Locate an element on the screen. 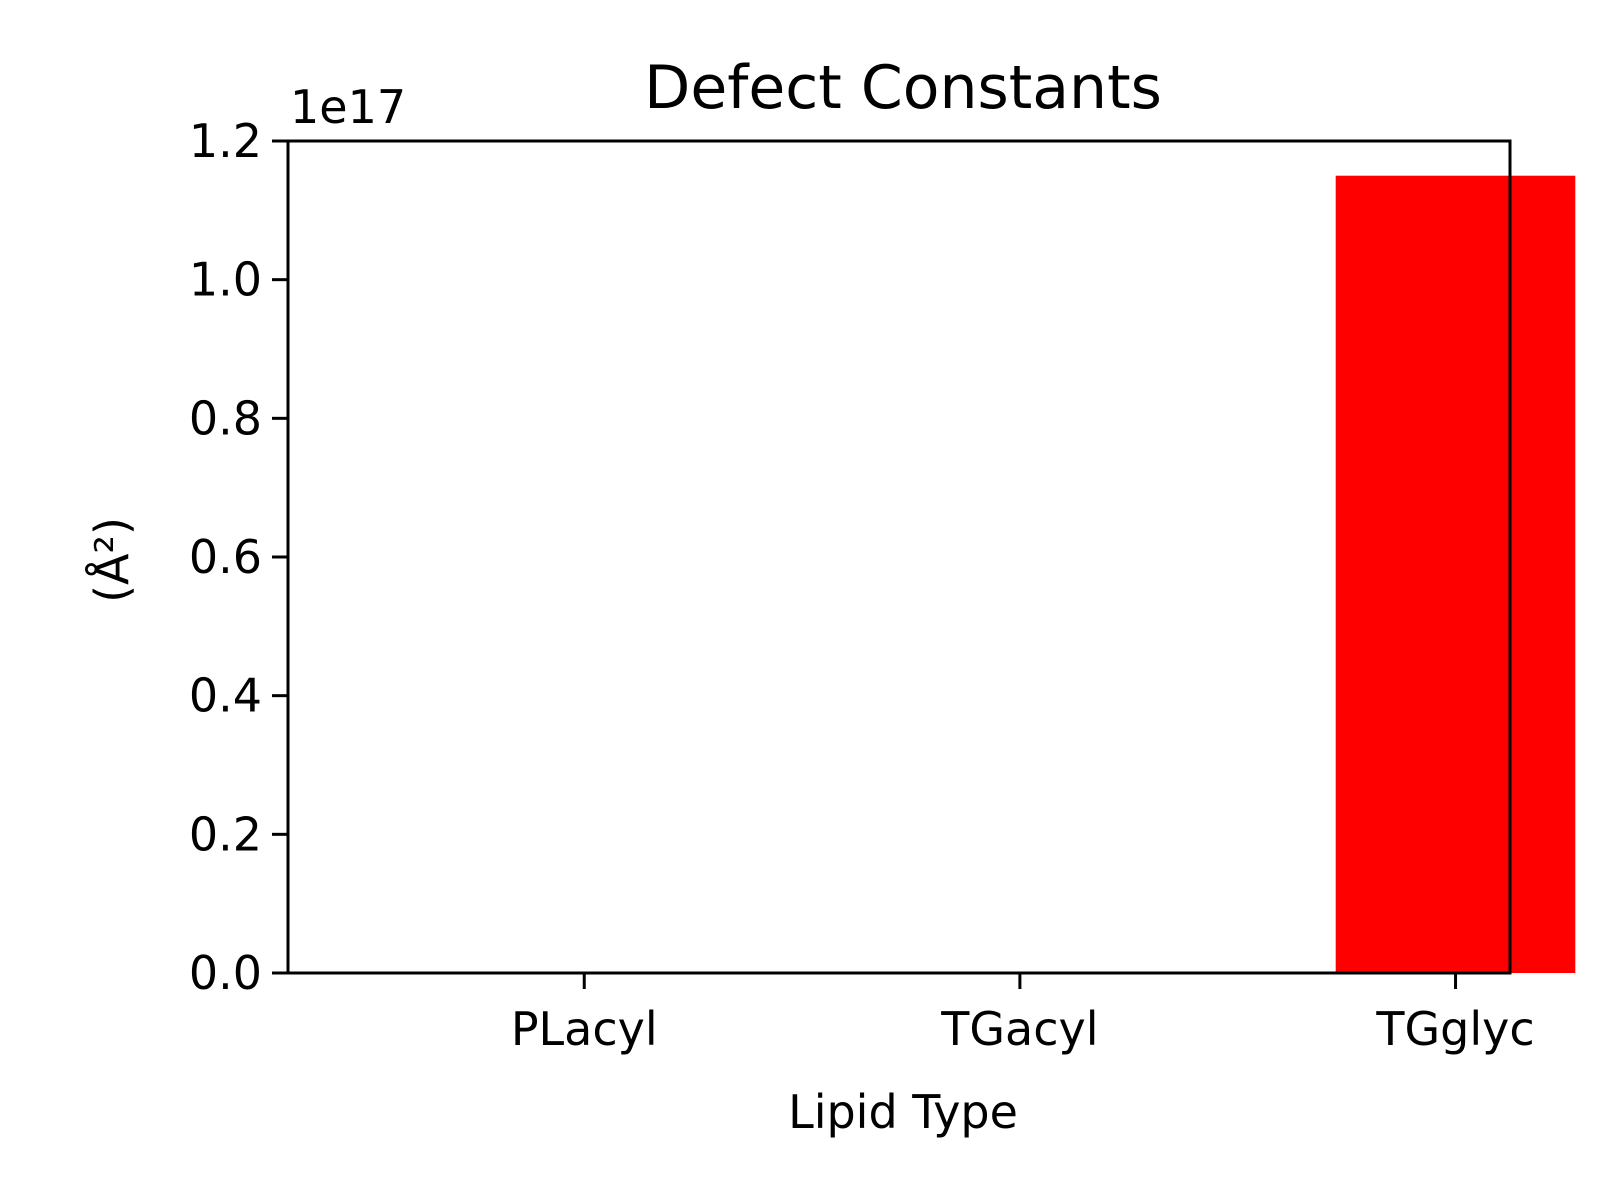  bar-tgglyc is located at coordinates (1455, 574).